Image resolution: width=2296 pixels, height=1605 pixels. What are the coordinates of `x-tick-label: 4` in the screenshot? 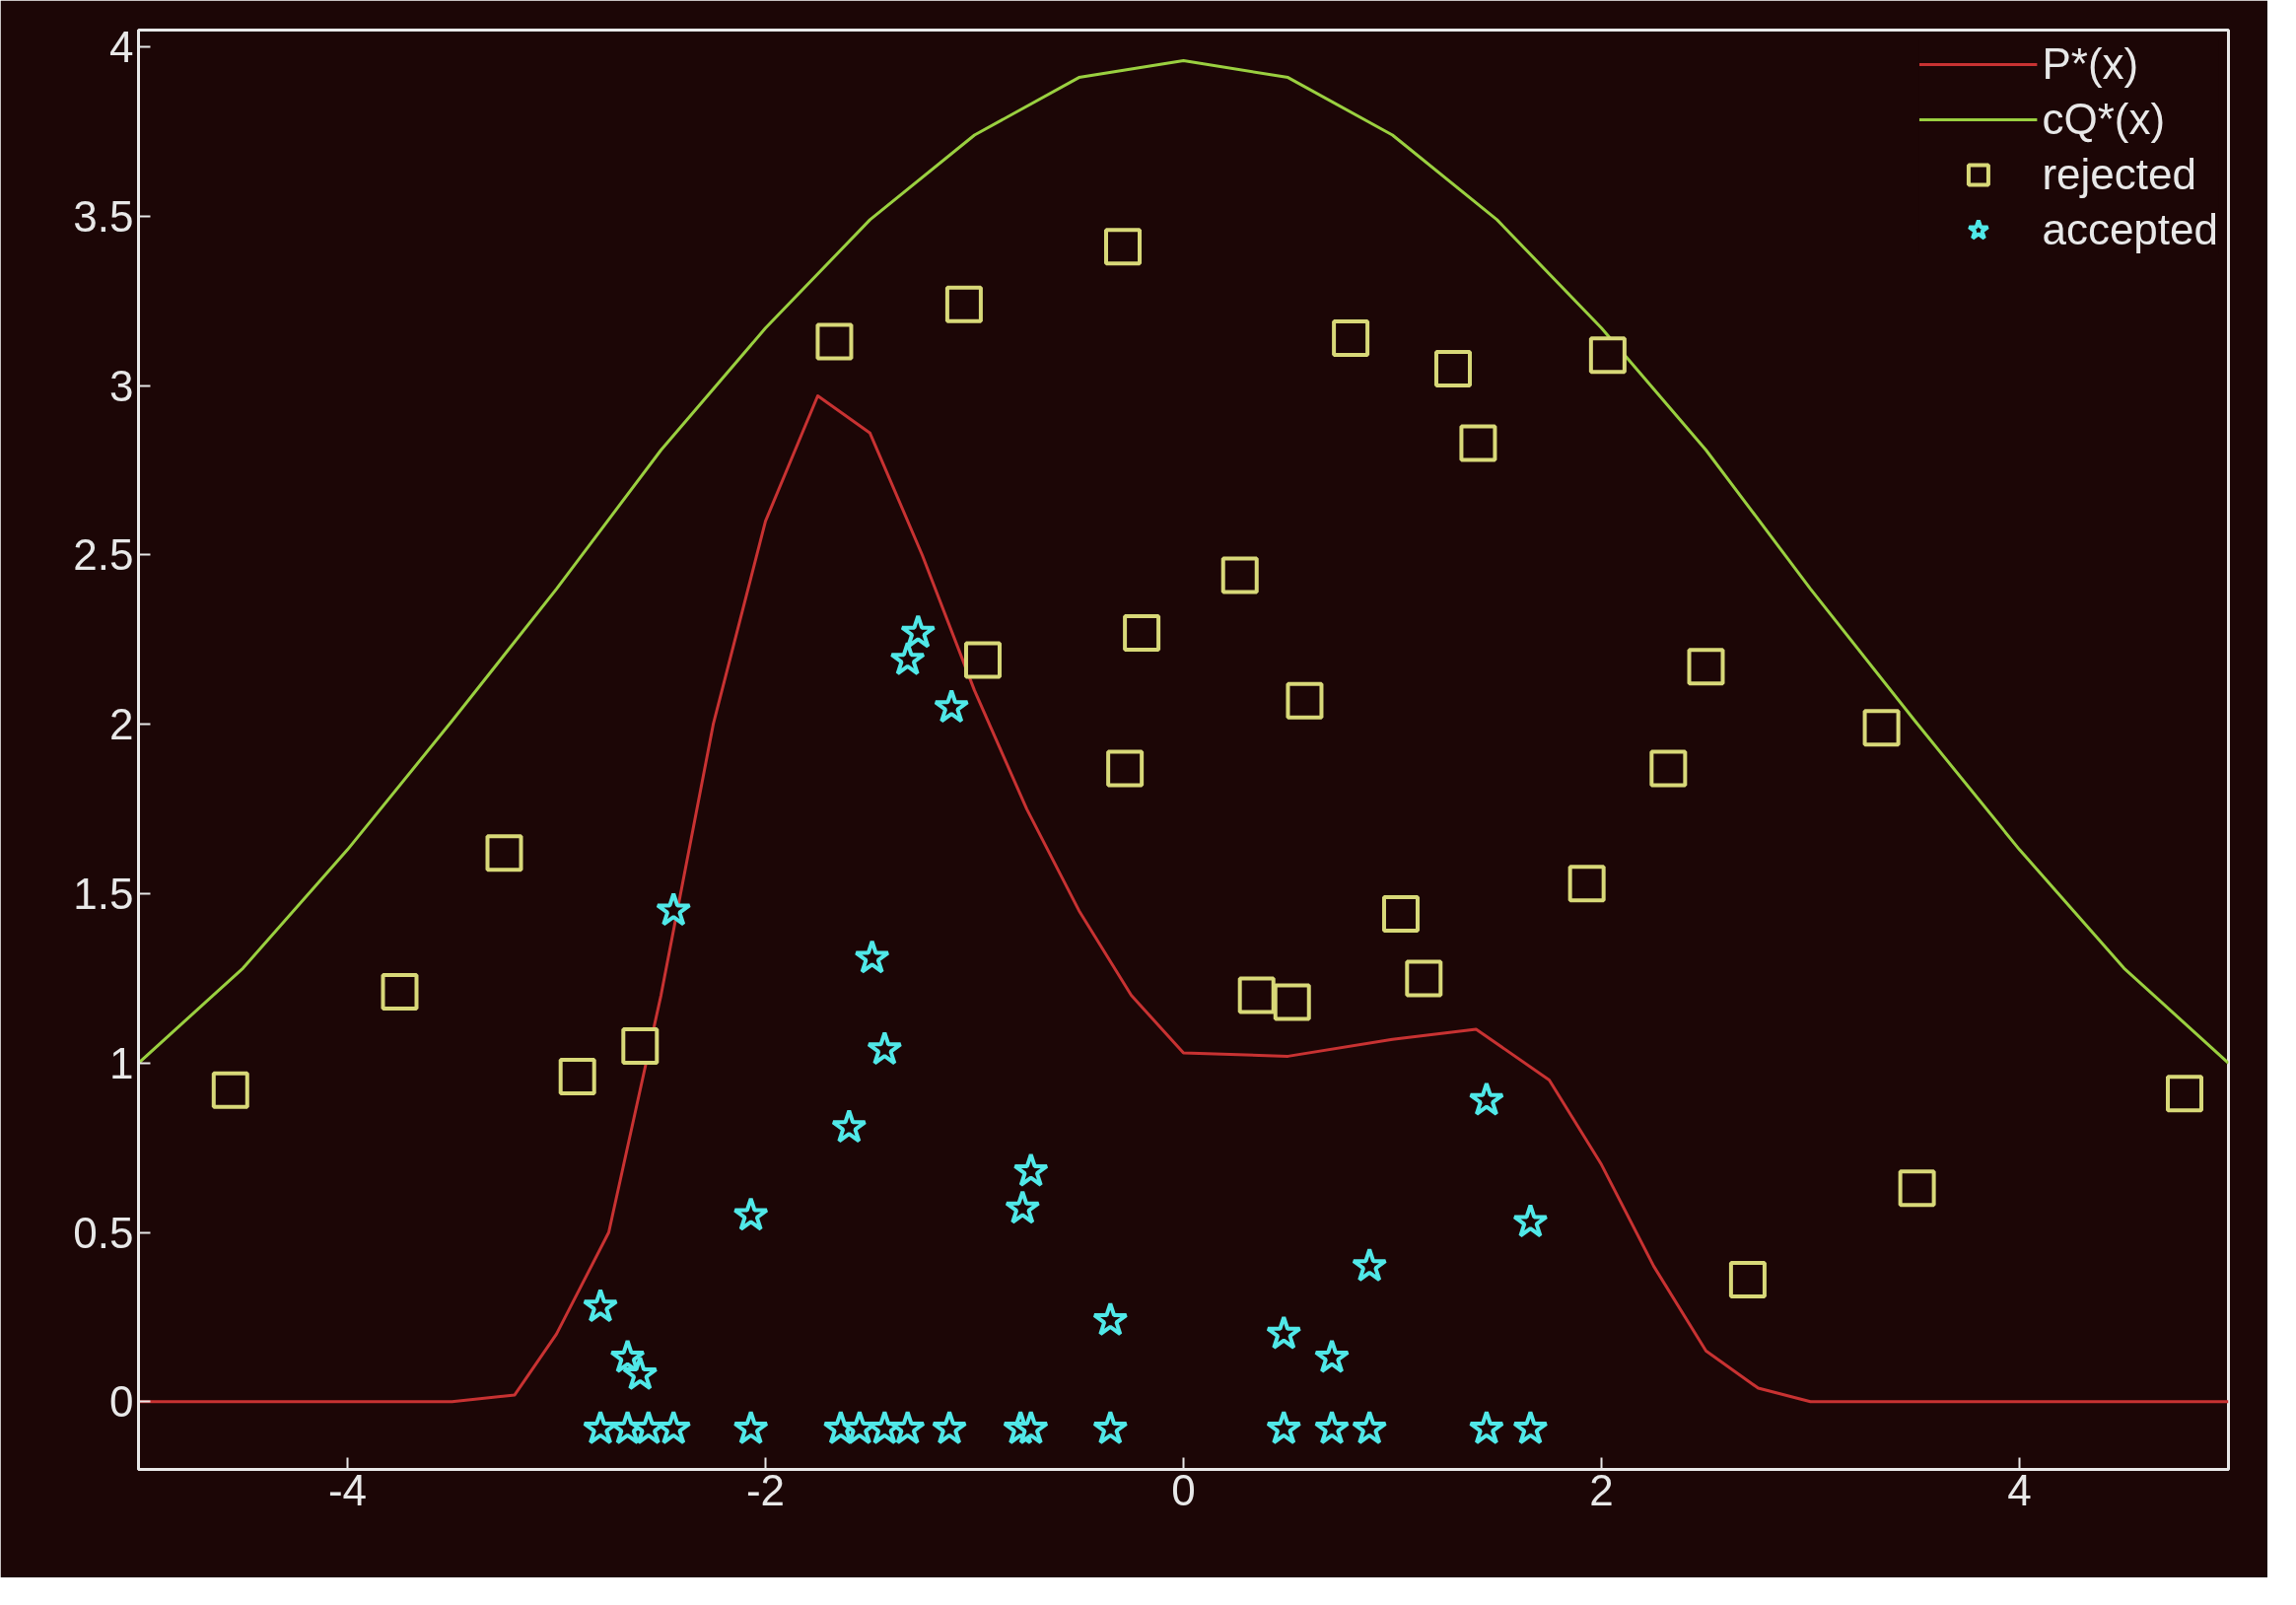 It's located at (2019, 1489).